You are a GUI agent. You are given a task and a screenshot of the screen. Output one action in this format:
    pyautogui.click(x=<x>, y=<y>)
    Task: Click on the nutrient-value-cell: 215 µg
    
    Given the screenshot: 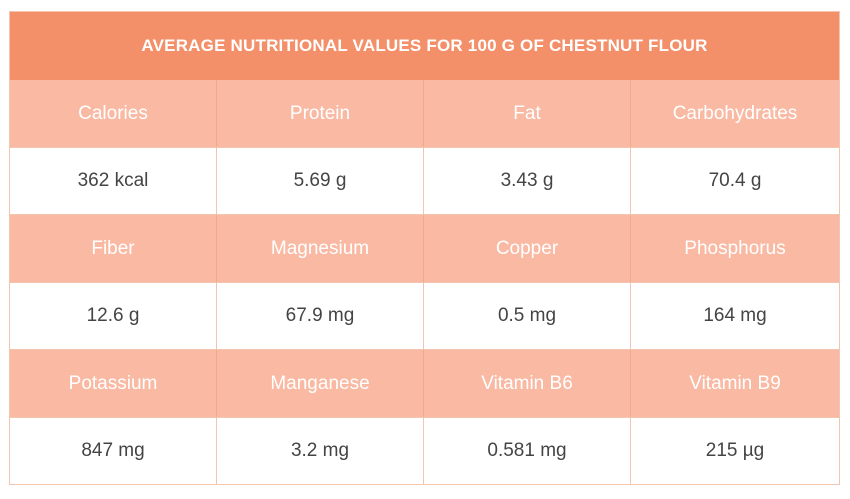 What is the action you would take?
    pyautogui.click(x=735, y=451)
    